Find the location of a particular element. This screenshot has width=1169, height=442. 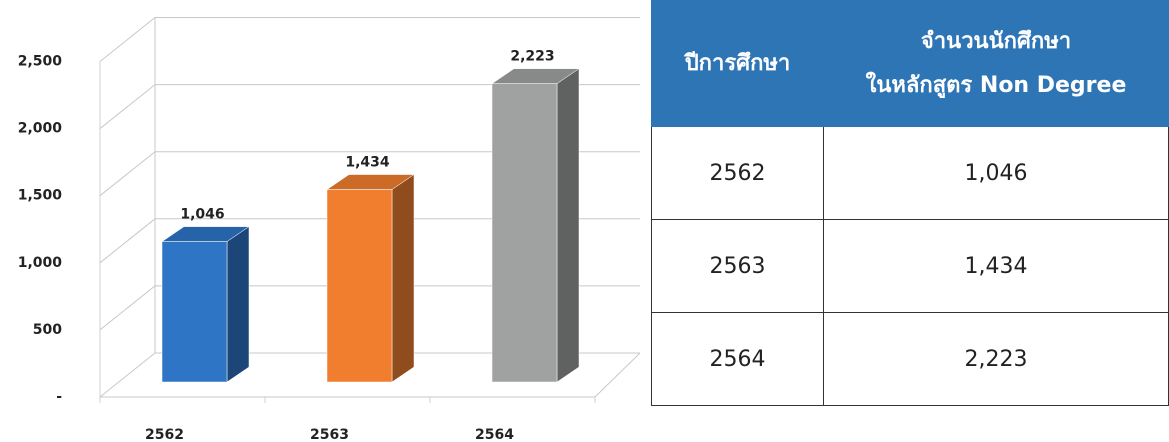

y-tick-label: - is located at coordinates (59, 397).